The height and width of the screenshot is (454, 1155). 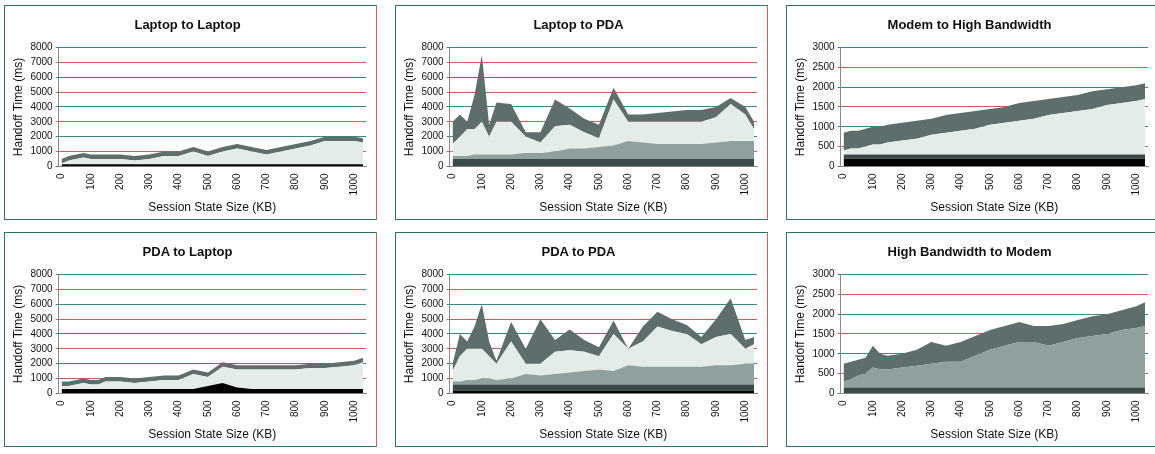 What do you see at coordinates (187, 25) in the screenshot?
I see `chart-title: Laptop to Laptop` at bounding box center [187, 25].